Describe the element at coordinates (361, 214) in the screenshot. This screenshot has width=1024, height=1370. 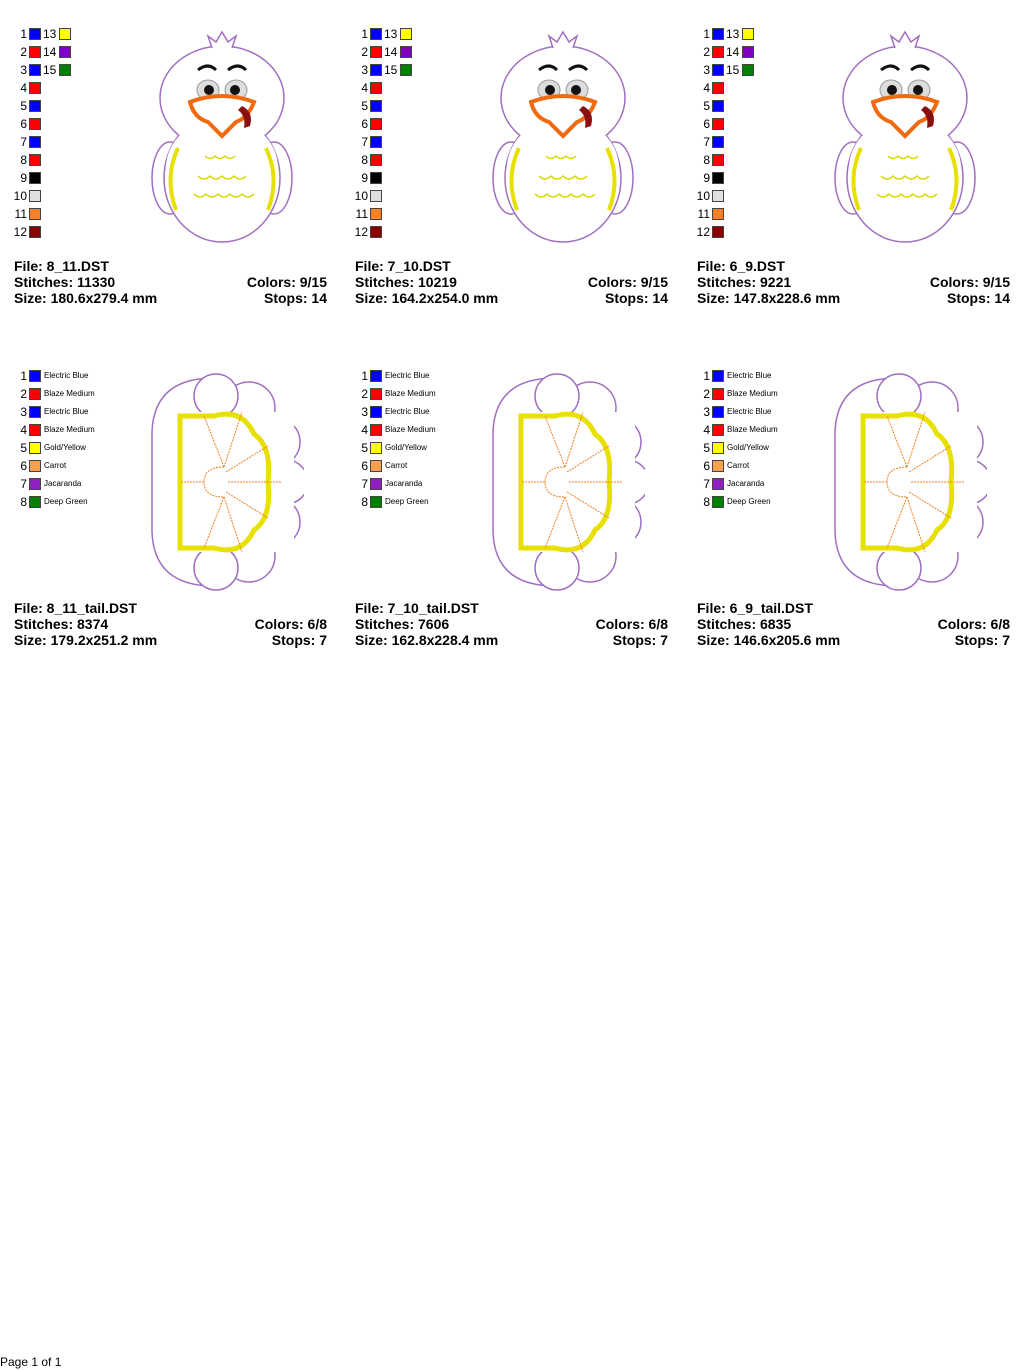
I see `color-number: 11` at that location.